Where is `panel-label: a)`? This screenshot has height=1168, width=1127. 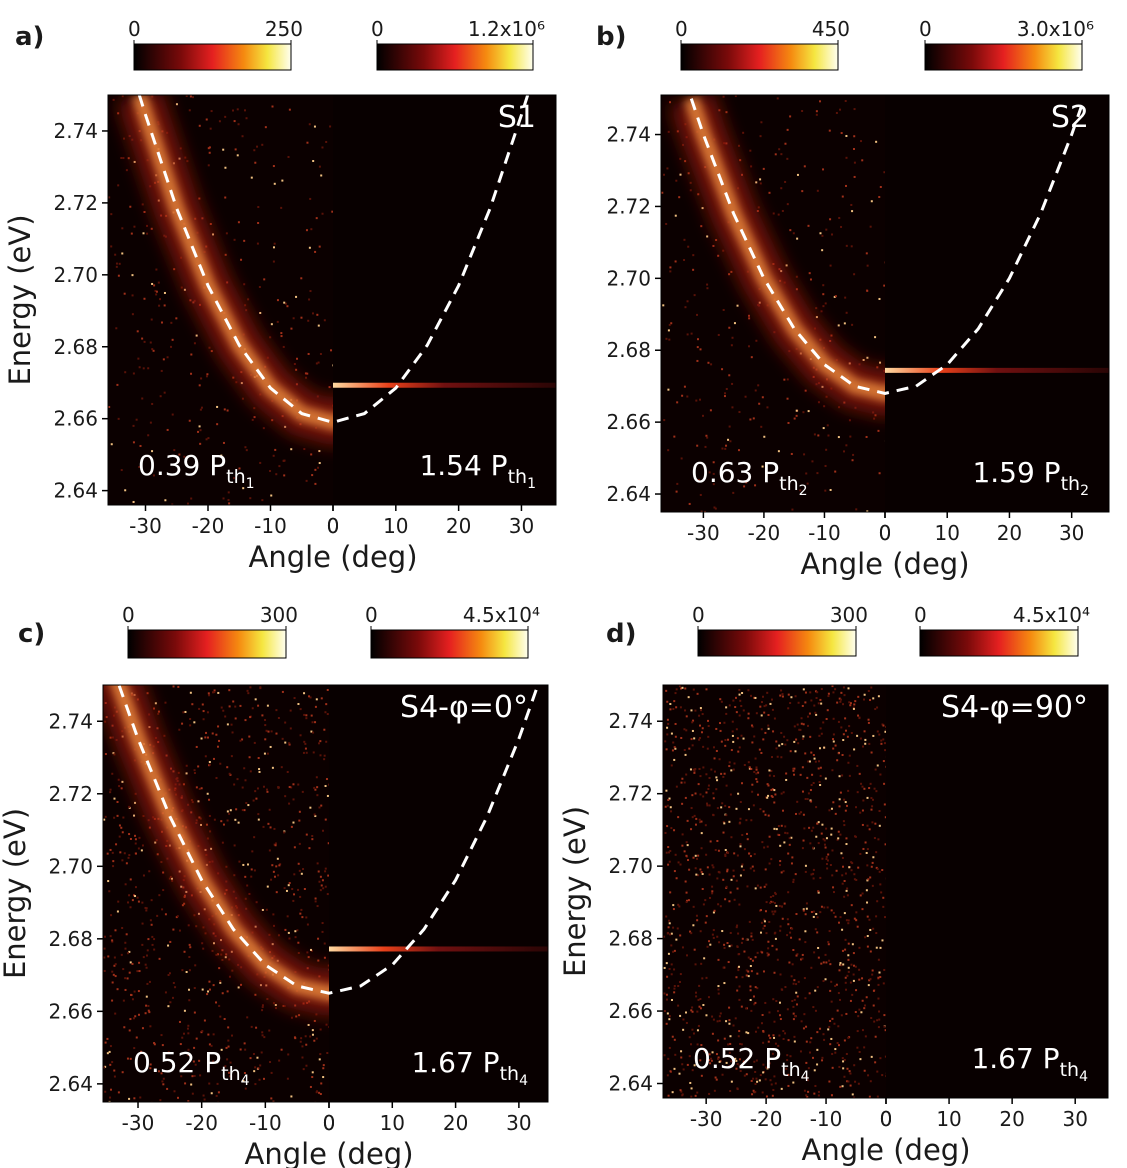
panel-label: a) is located at coordinates (29, 37).